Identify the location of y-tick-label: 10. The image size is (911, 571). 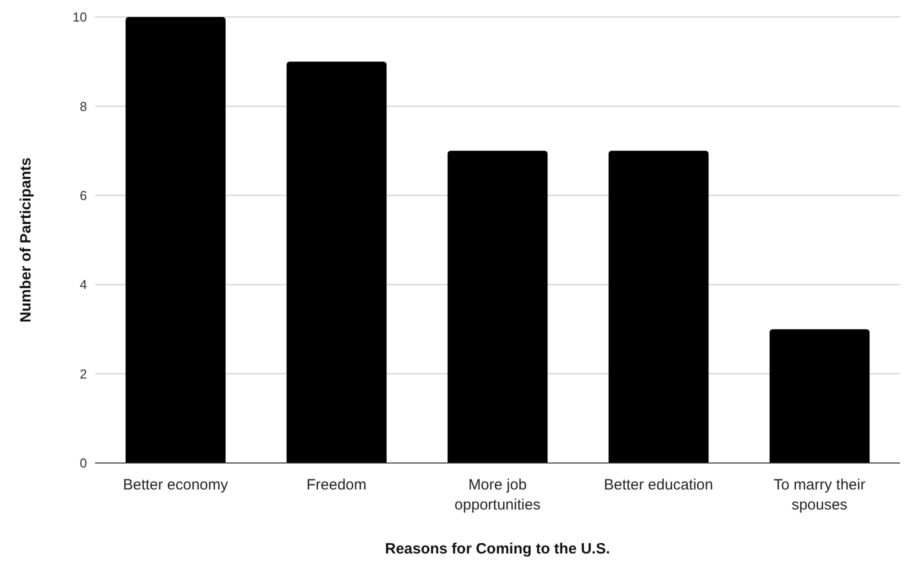
(79, 17).